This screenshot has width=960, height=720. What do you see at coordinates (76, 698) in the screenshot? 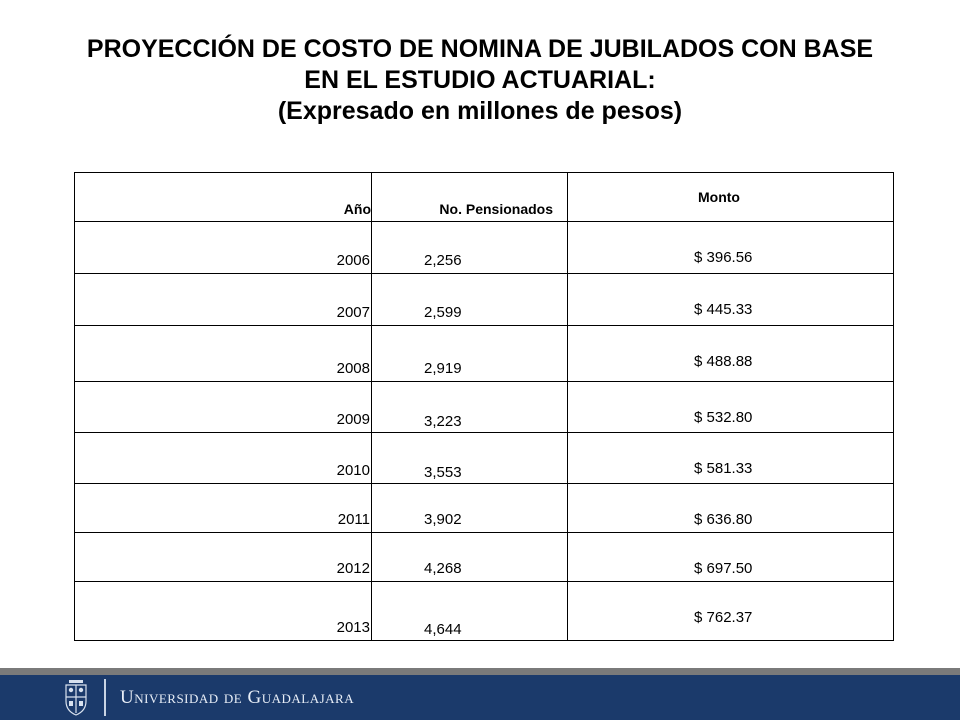
I see `university-seal-icon` at bounding box center [76, 698].